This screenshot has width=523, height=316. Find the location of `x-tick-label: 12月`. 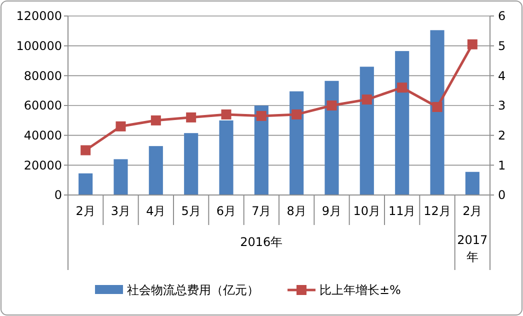

x-tick-label: 12月 is located at coordinates (437, 211).